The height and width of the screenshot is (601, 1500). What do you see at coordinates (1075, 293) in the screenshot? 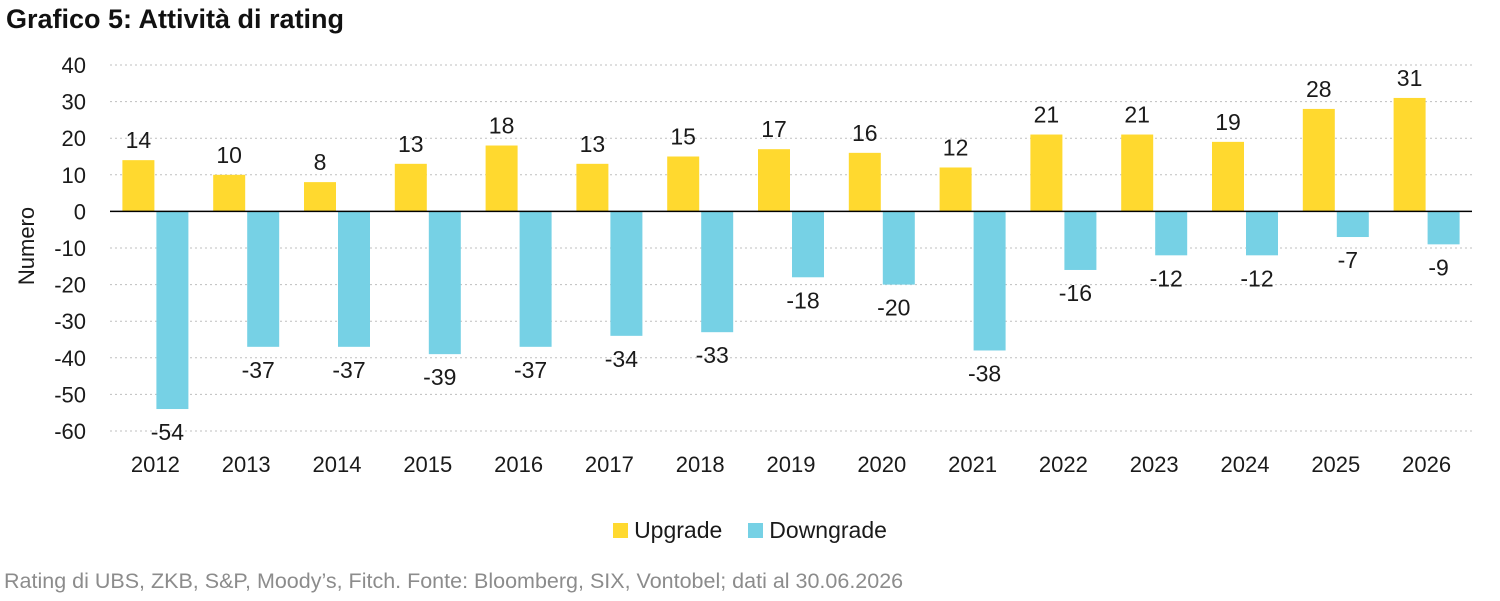
I see `data-label-downgrade: -16` at bounding box center [1075, 293].